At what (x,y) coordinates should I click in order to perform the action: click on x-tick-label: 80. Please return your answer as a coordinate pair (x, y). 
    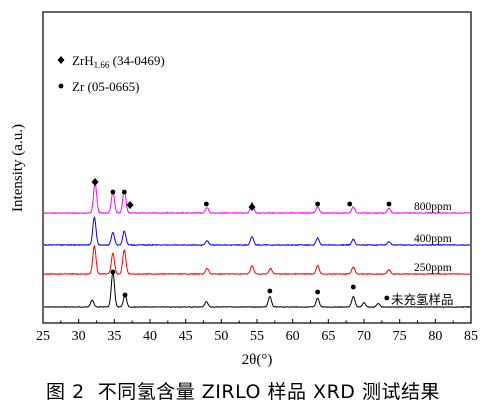
    Looking at the image, I should click on (435, 336).